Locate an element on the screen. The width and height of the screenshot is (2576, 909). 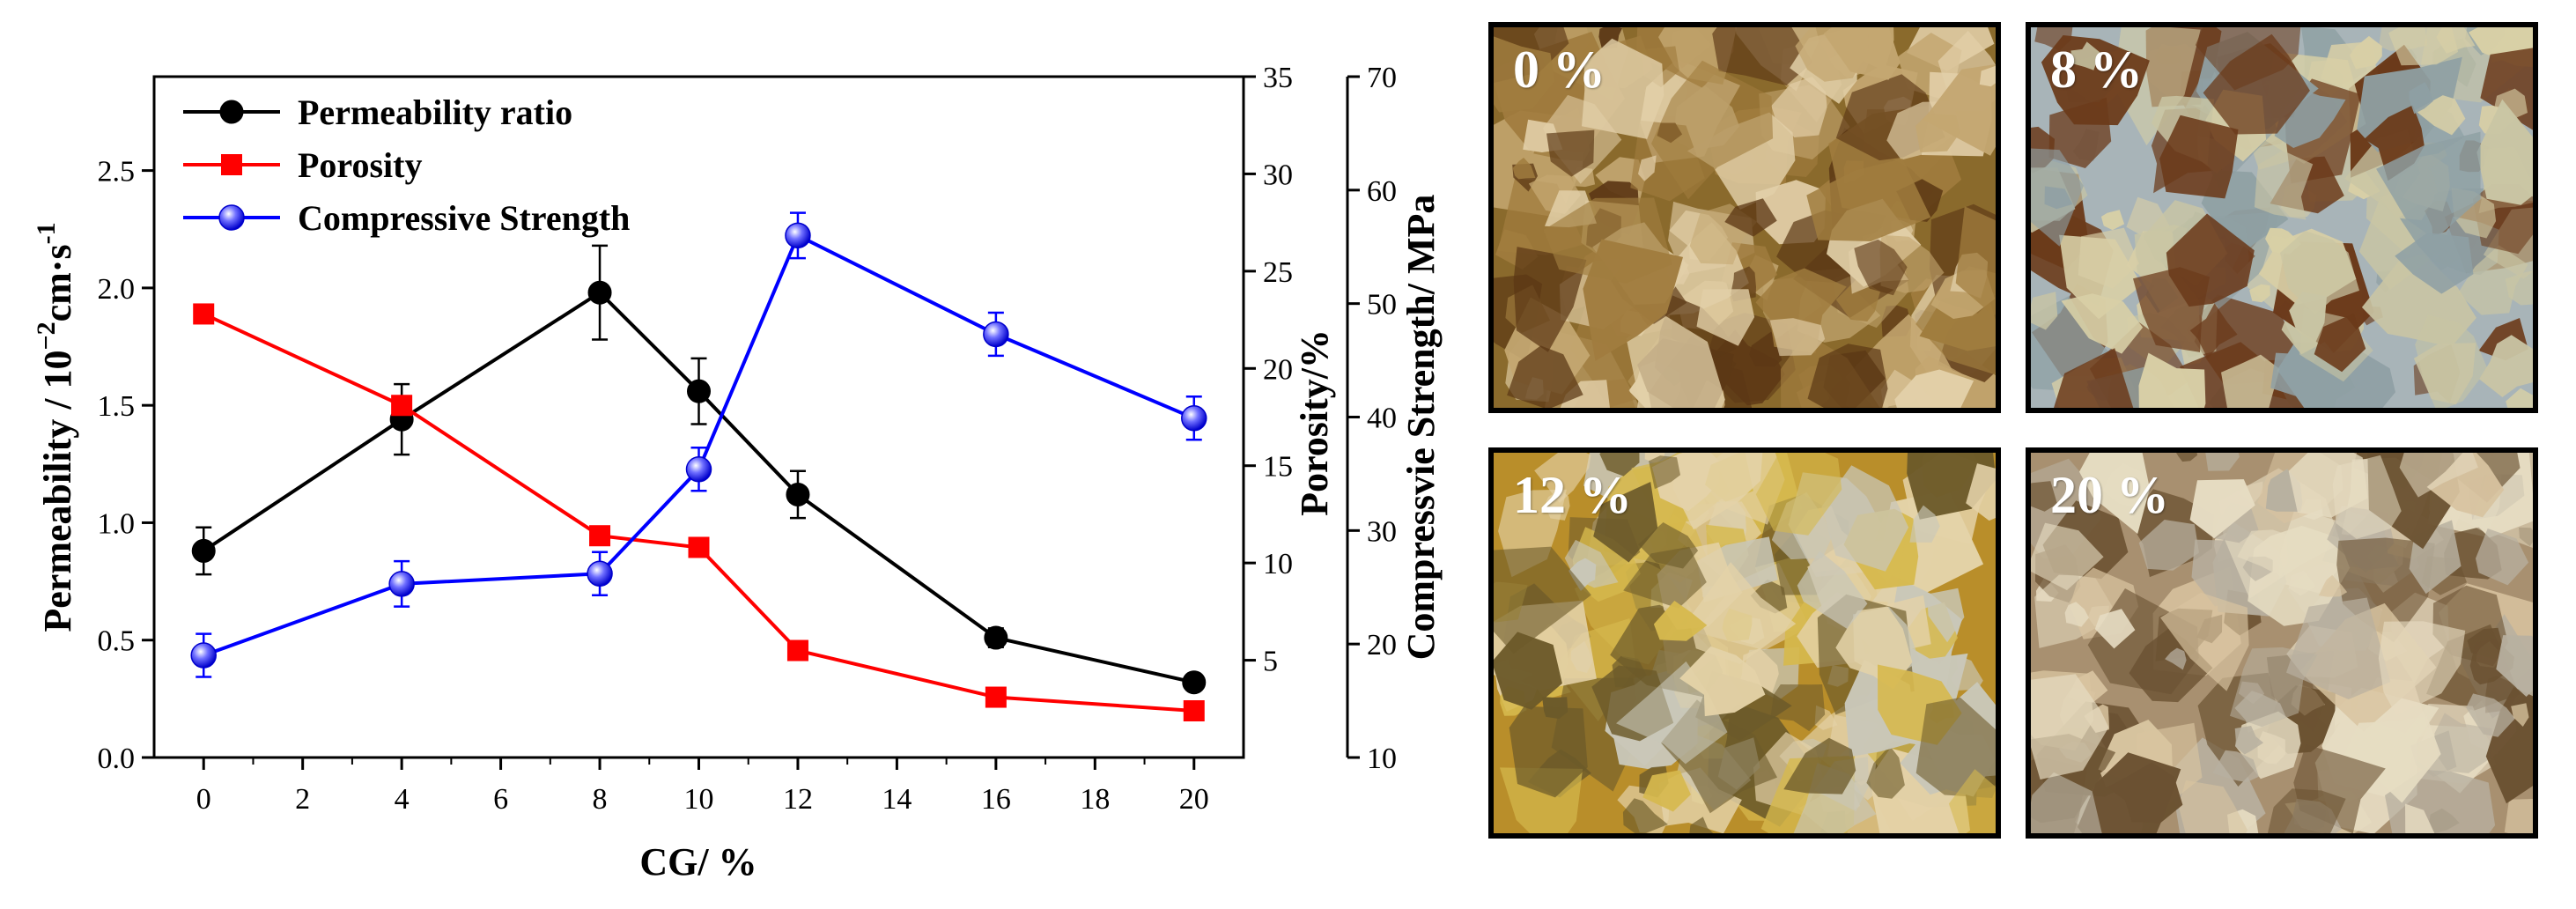
photo-panel-4: 20 % is located at coordinates (2282, 643).